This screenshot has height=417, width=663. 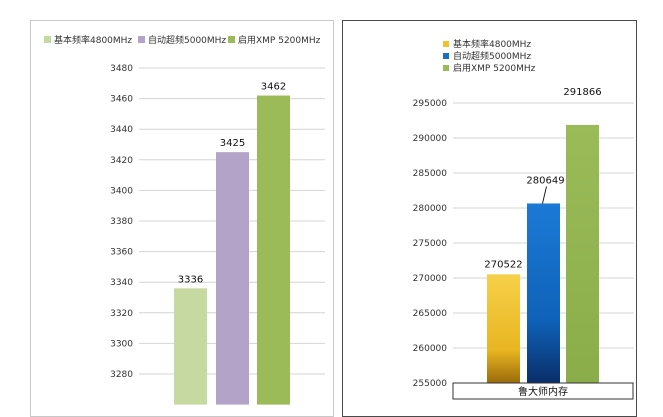 I want to click on y-tick-label: 3480, so click(x=121, y=69).